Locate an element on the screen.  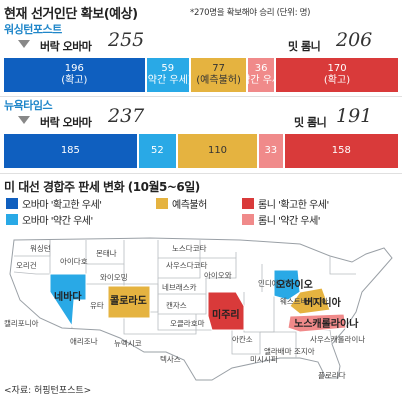
state-label-ohio: 오하이오 is located at coordinates (294, 284).